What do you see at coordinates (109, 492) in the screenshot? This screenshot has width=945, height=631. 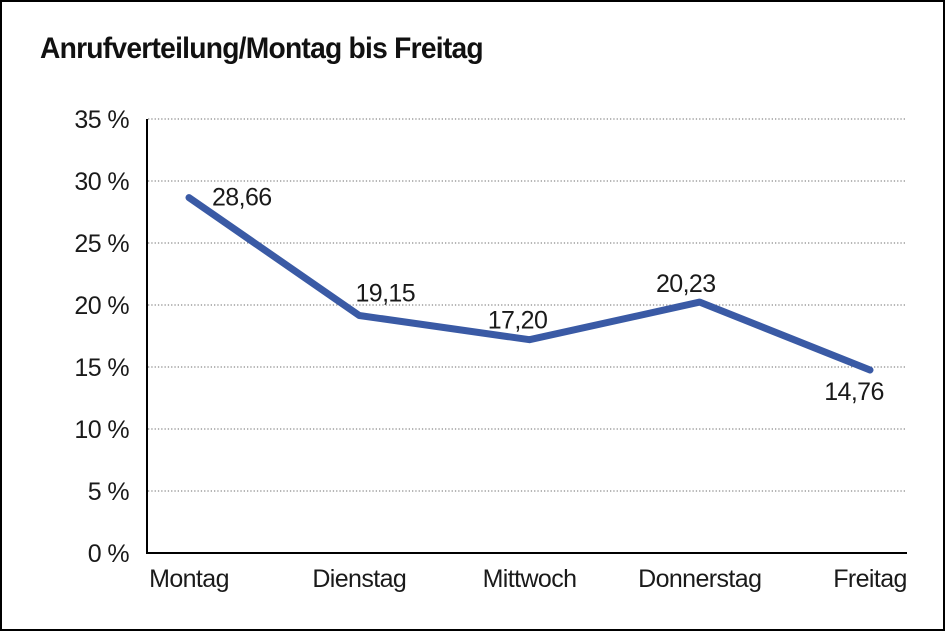 I see `y-axis-tick-label: 5 %` at bounding box center [109, 492].